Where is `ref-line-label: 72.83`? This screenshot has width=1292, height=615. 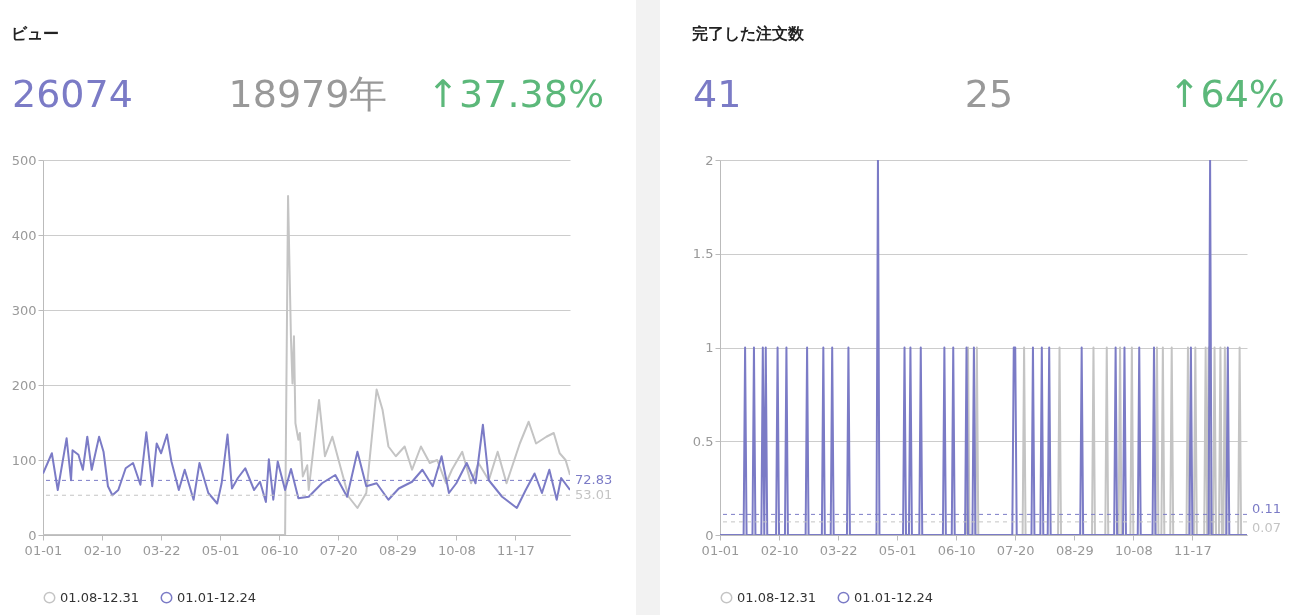 ref-line-label: 72.83 is located at coordinates (594, 480).